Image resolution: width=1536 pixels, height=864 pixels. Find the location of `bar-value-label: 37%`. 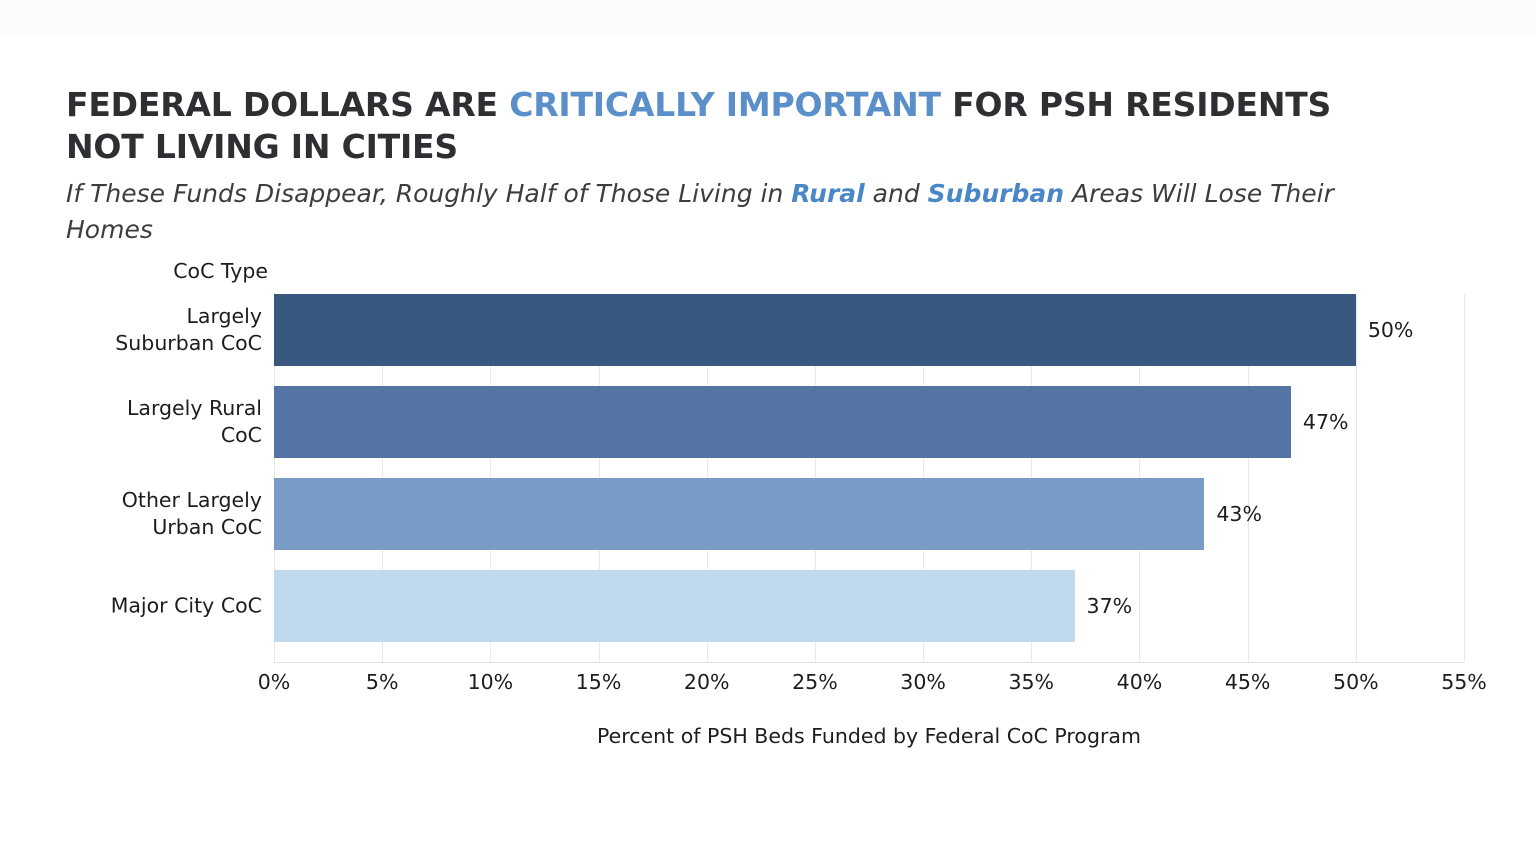

bar-value-label: 37% is located at coordinates (1109, 606).